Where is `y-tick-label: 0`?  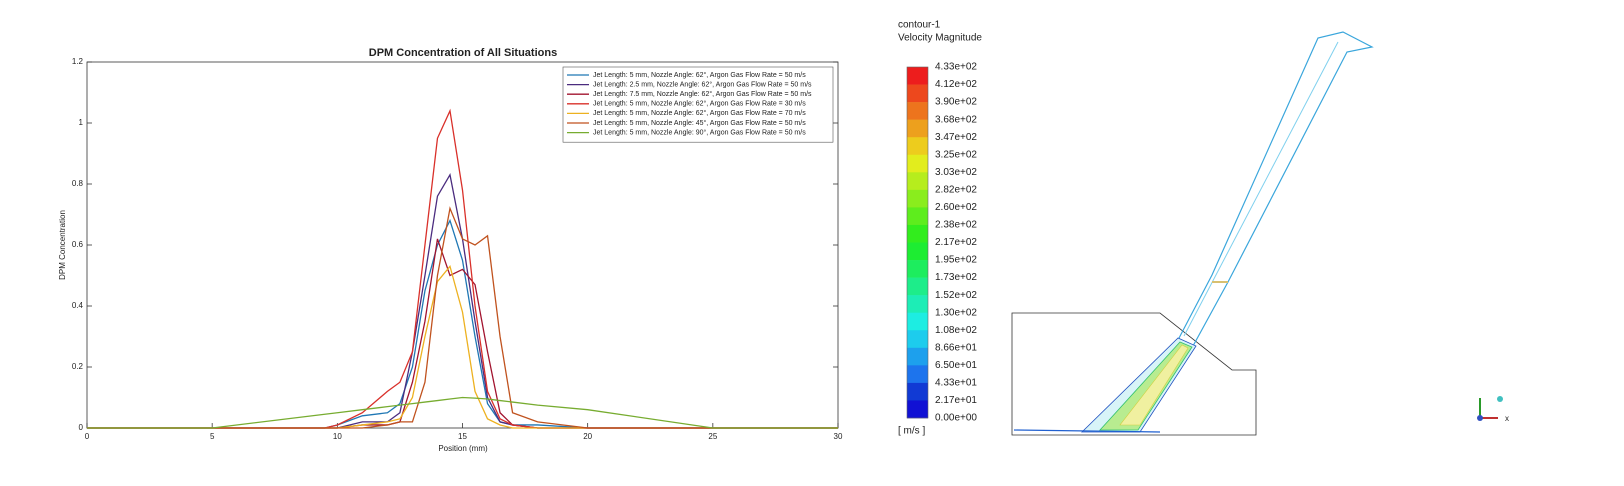
y-tick-label: 0 is located at coordinates (81, 427).